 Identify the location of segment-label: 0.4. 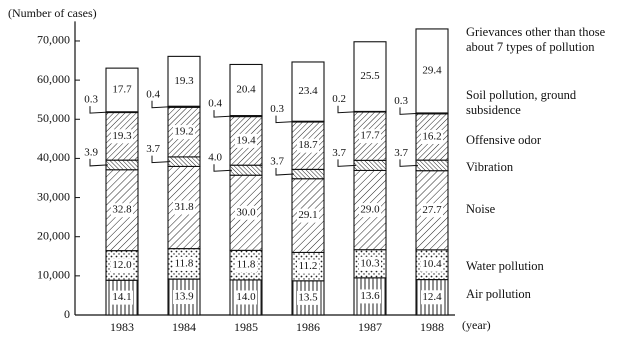
(215, 104).